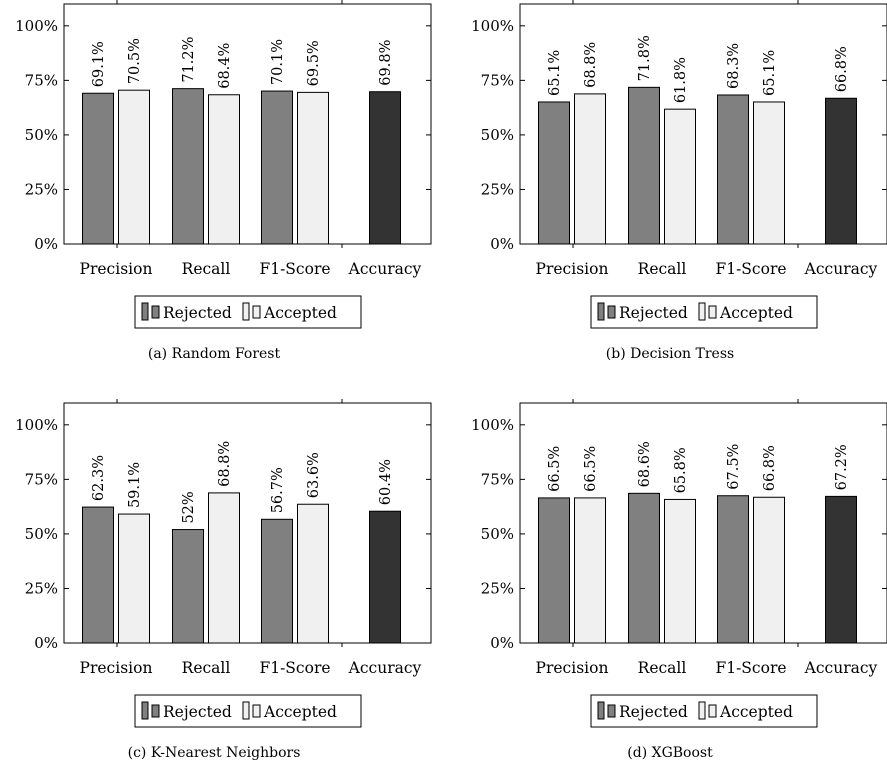 The width and height of the screenshot is (887, 760). I want to click on data-label: 56.7%, so click(278, 490).